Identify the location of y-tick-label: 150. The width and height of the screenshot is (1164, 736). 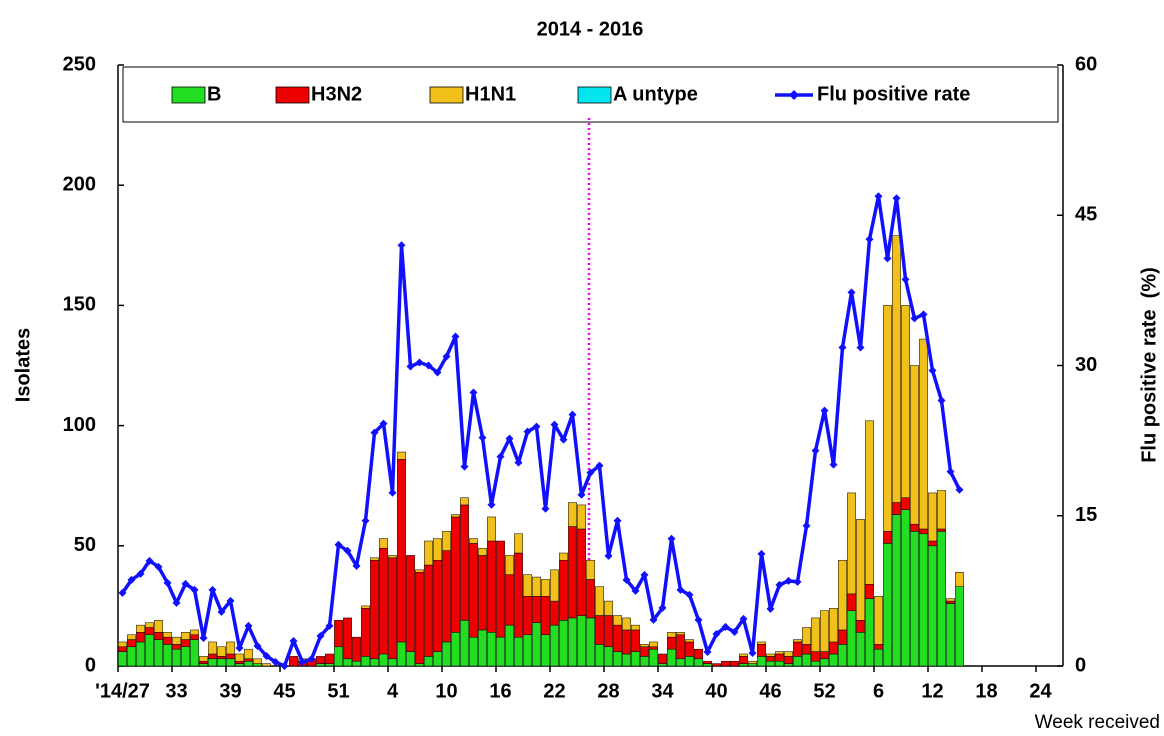
(79, 305).